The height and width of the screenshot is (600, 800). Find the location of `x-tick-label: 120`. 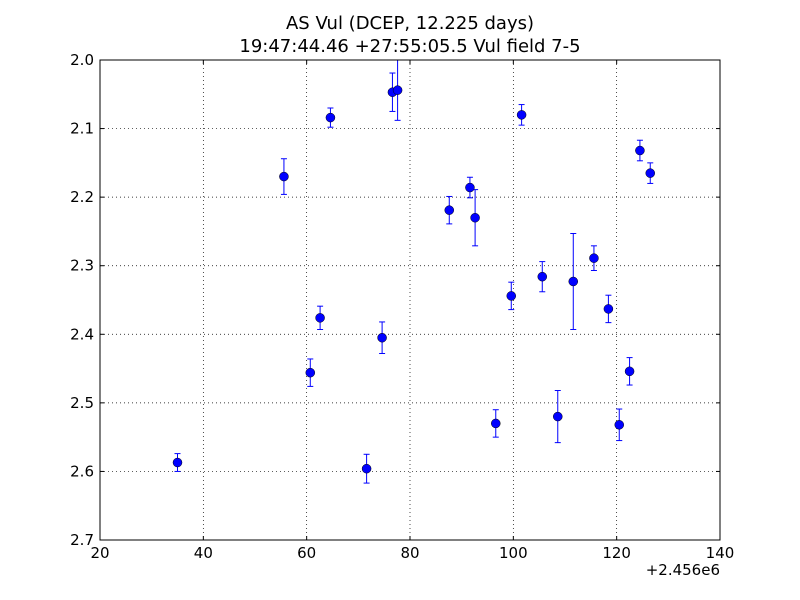

x-tick-label: 120 is located at coordinates (616, 553).